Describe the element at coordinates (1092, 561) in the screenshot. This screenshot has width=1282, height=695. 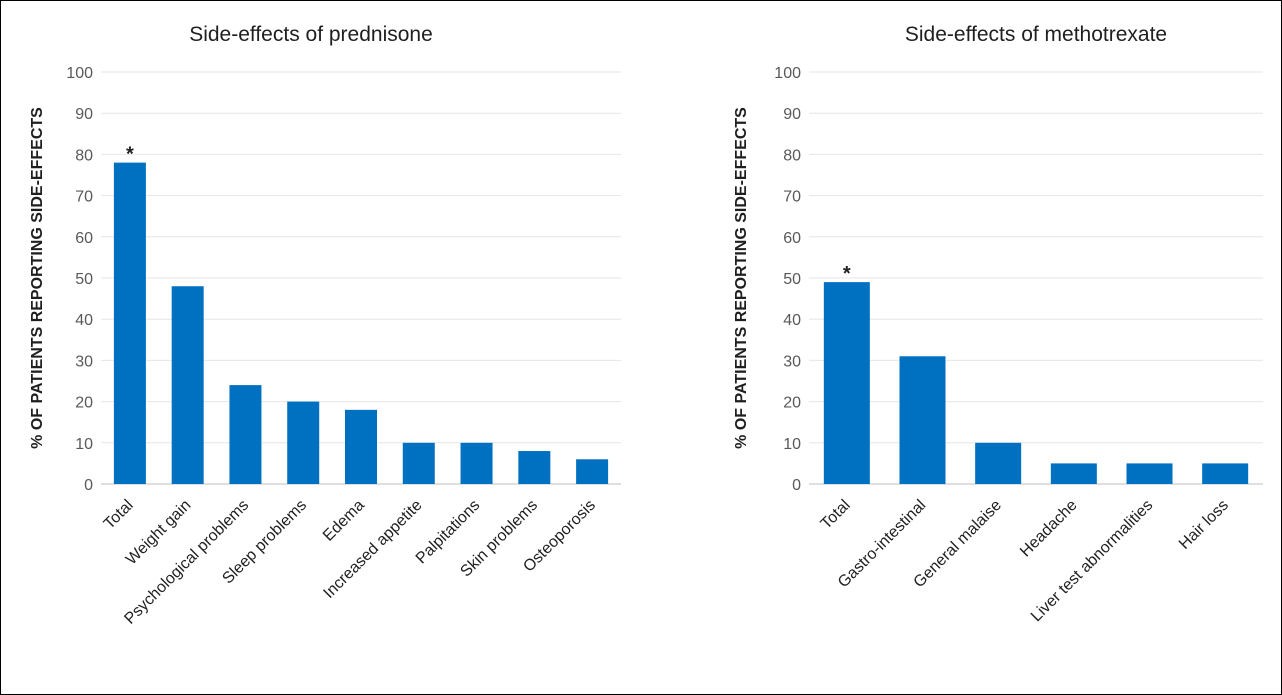
I see `x-tick-label: Liver test abnormalities` at that location.